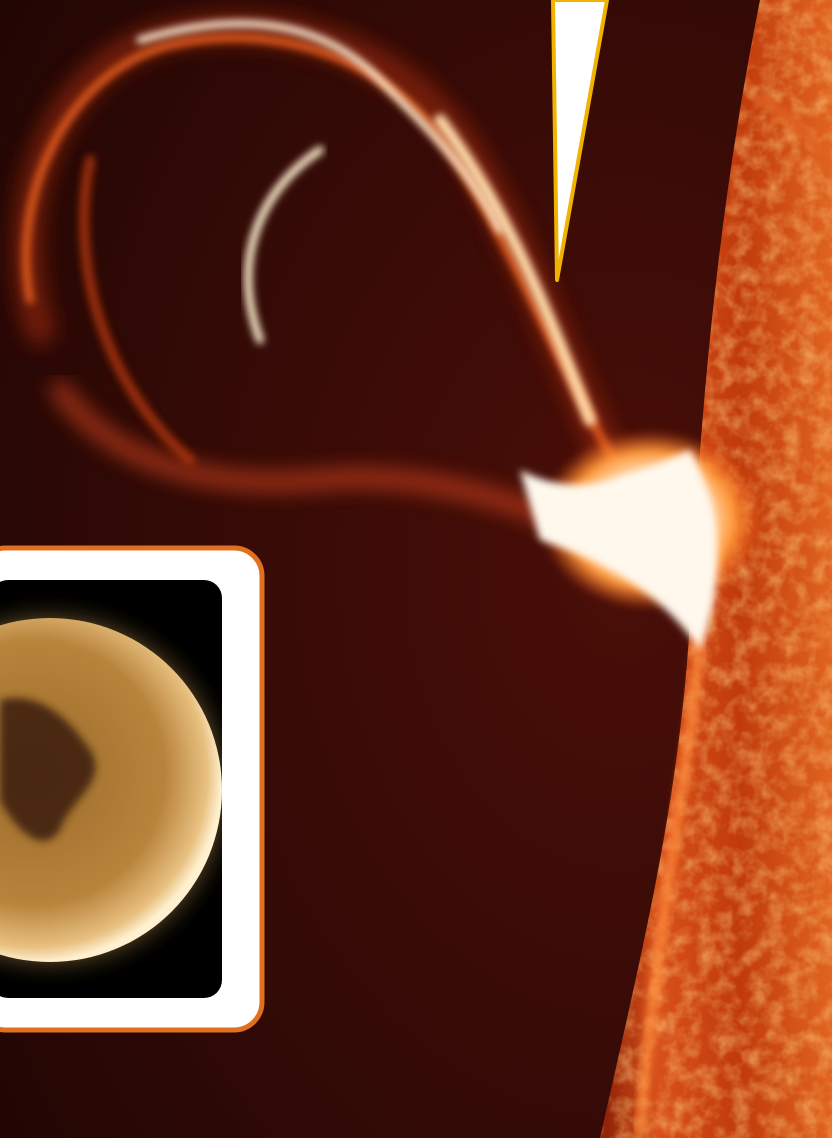 The image size is (832, 1138). Describe the element at coordinates (619, 550) in the screenshot. I see `flare-bright` at that location.